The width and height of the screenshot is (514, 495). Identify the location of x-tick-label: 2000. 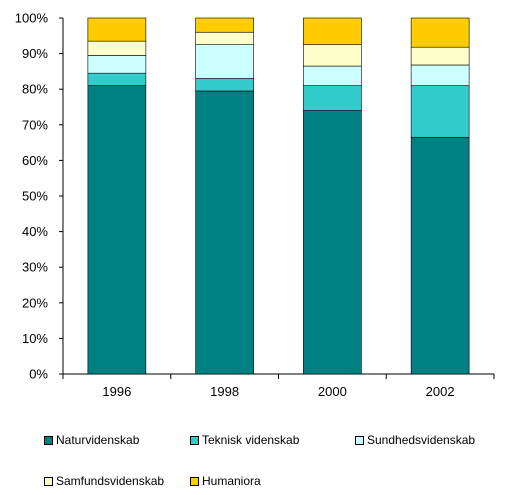
(332, 391).